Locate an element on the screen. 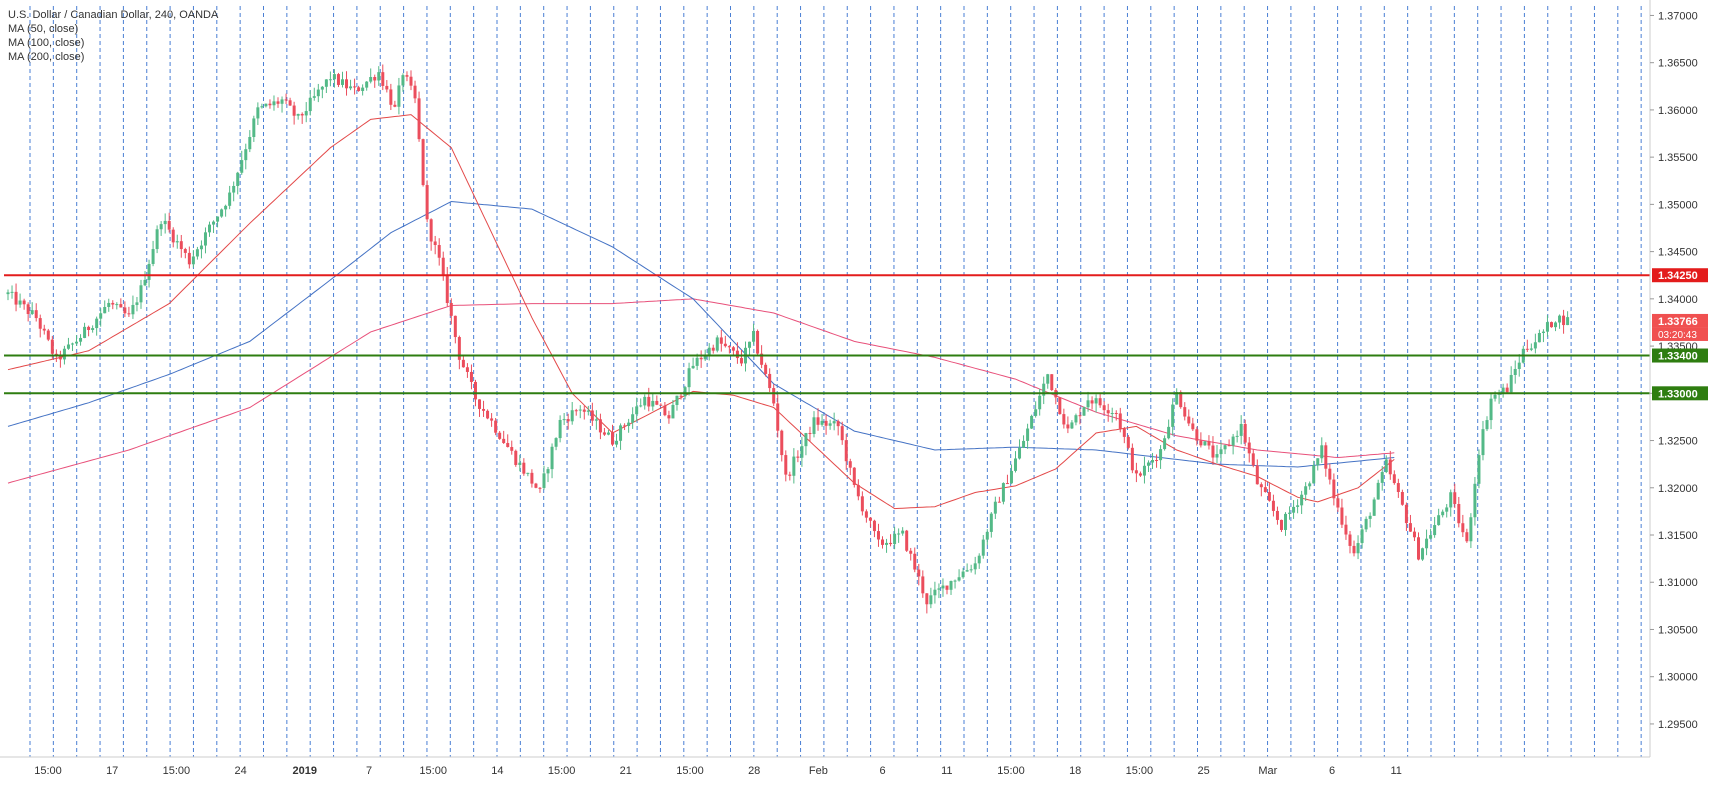 This screenshot has width=1716, height=789. x-tick-label: 15:00 is located at coordinates (690, 771).